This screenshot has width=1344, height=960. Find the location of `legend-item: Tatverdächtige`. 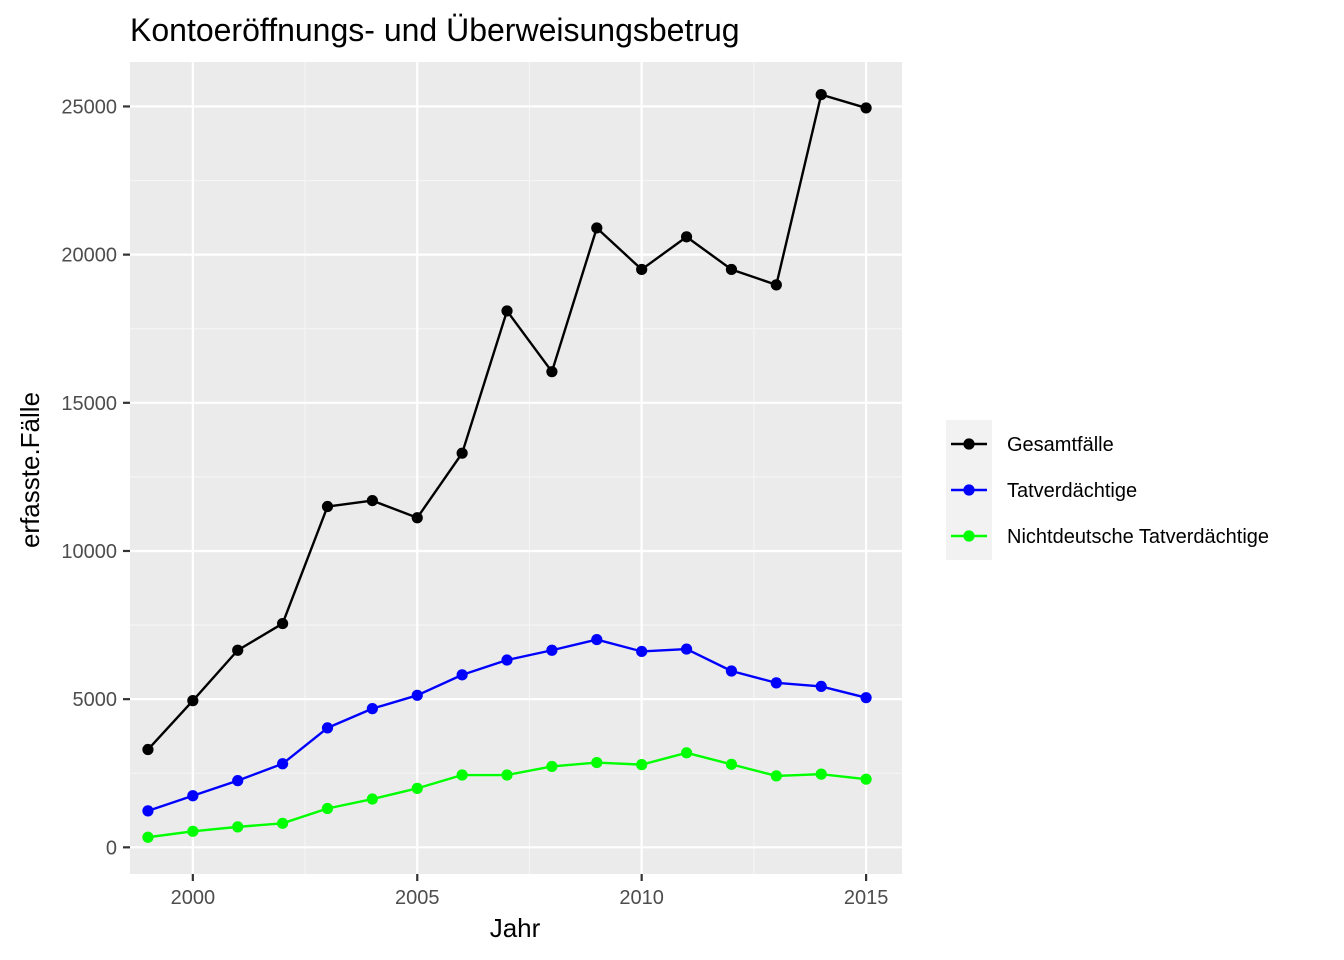

legend-item: Tatverdächtige is located at coordinates (1044, 491).